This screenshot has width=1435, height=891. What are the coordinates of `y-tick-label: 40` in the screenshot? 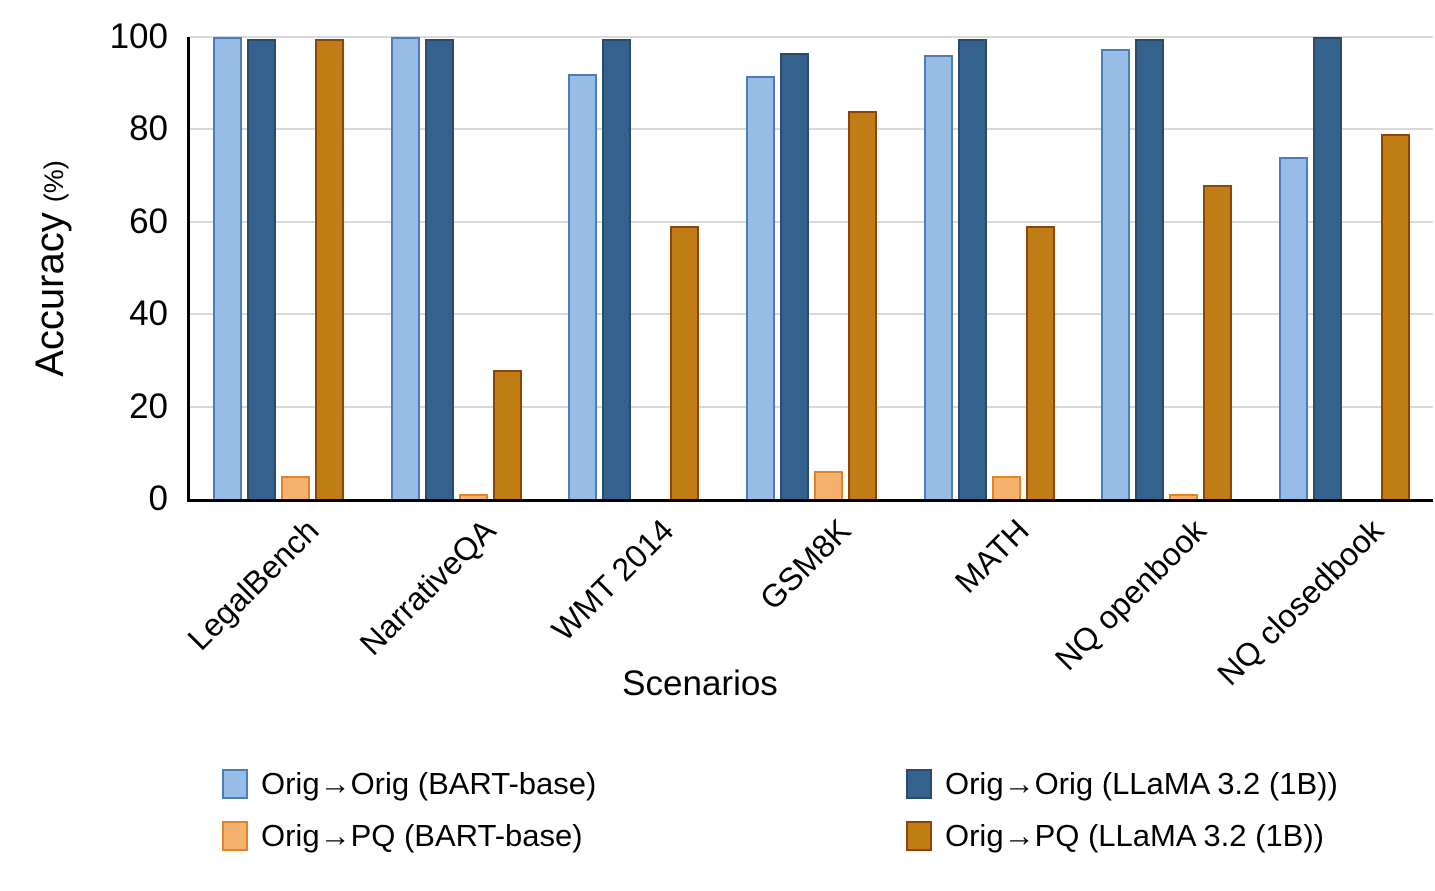 It's located at (148, 314).